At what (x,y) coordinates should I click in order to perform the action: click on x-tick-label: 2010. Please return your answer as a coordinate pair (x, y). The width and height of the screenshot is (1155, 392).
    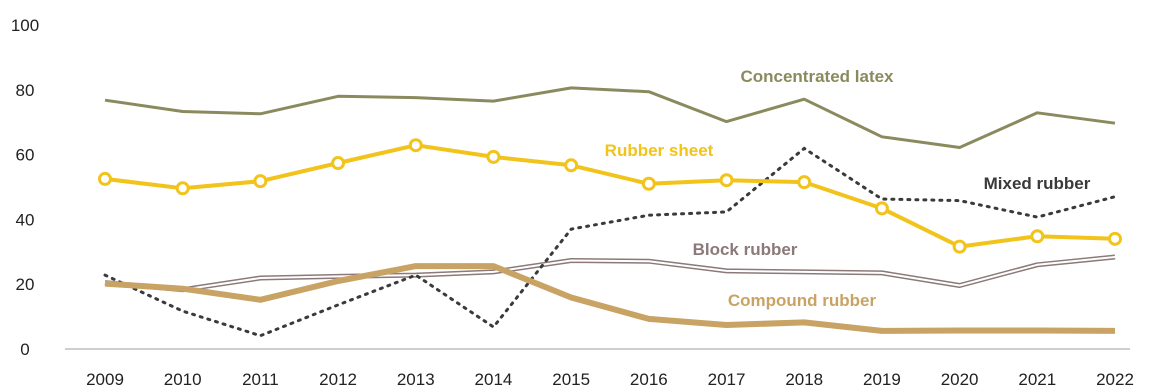
    Looking at the image, I should click on (183, 379).